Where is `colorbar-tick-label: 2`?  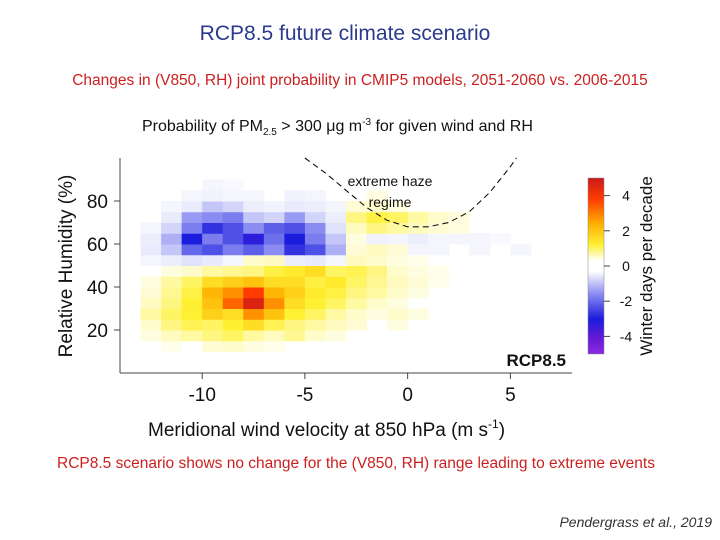 colorbar-tick-label: 2 is located at coordinates (626, 231).